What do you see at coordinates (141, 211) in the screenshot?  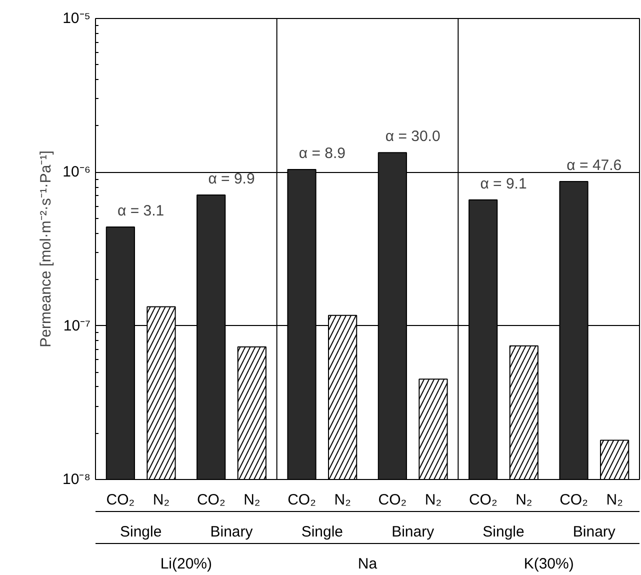 I see `annotation: α = 3.1` at bounding box center [141, 211].